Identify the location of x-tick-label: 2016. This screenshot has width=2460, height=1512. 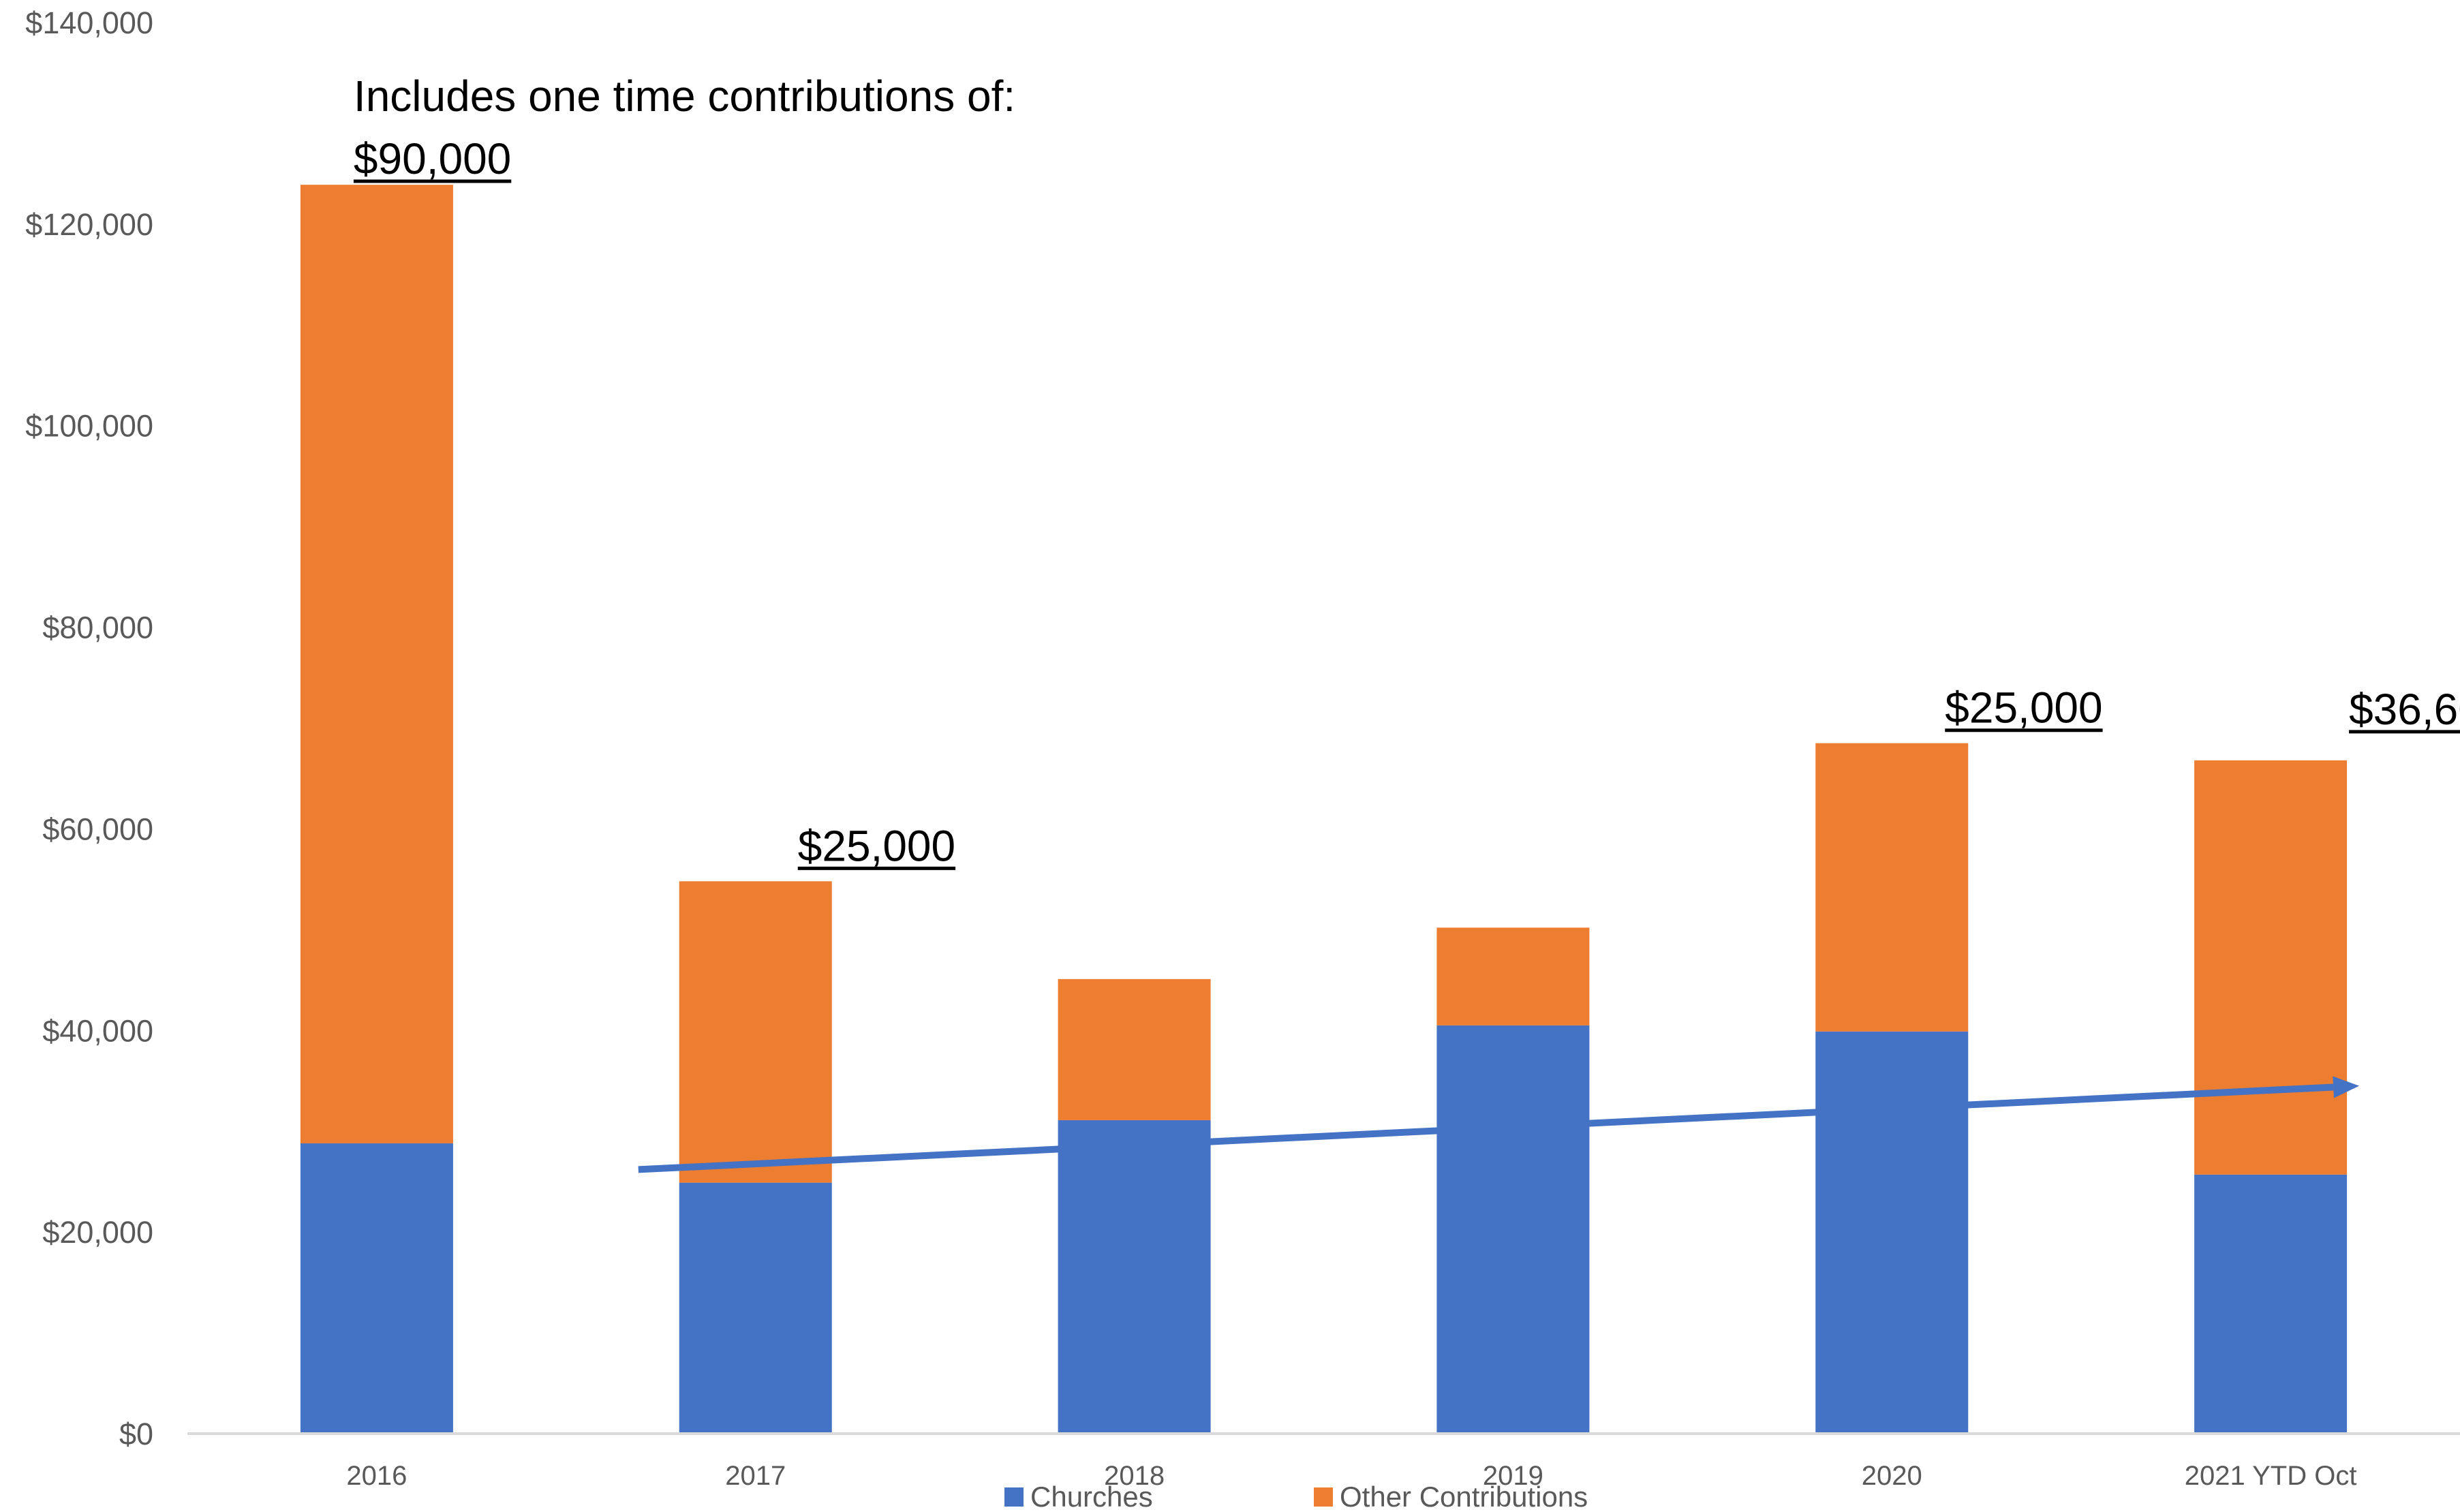
(376, 1476).